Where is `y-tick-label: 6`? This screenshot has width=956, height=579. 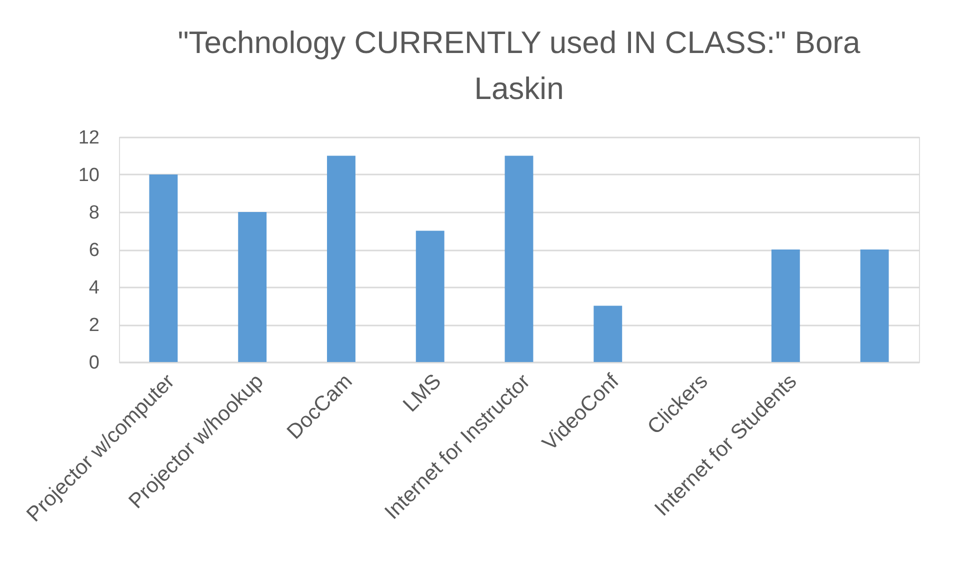
y-tick-label: 6 is located at coordinates (94, 250).